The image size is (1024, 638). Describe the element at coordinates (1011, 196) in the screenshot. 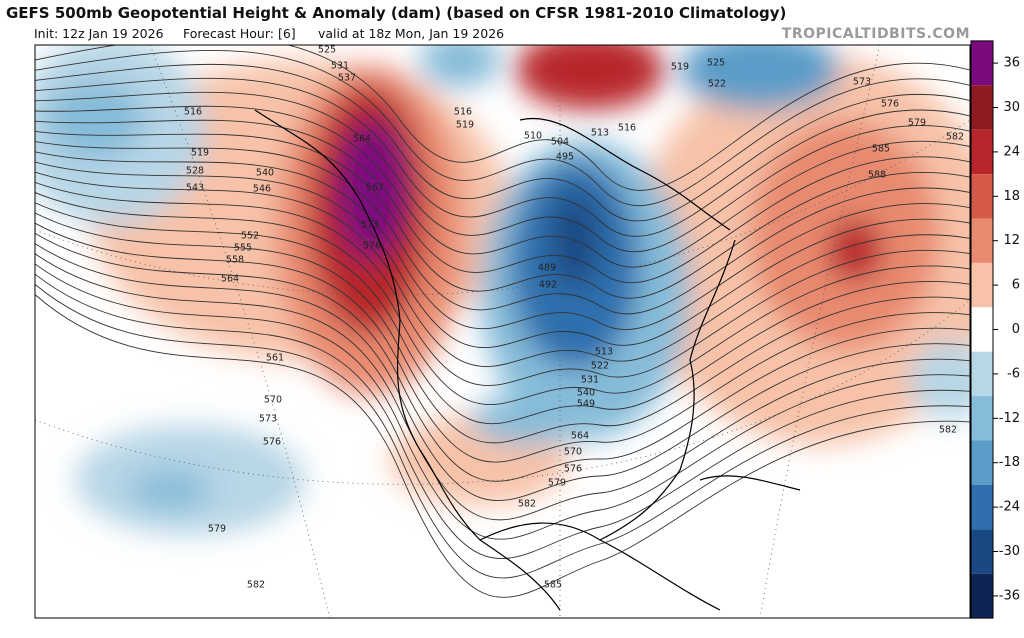

I see `colorbar-label: 18` at that location.